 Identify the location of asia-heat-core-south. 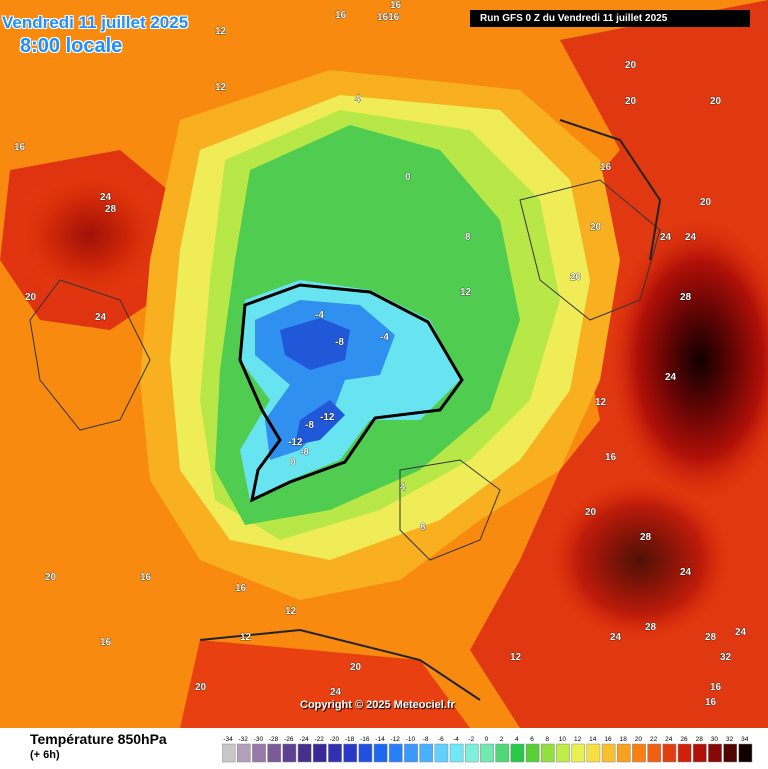
(640, 560).